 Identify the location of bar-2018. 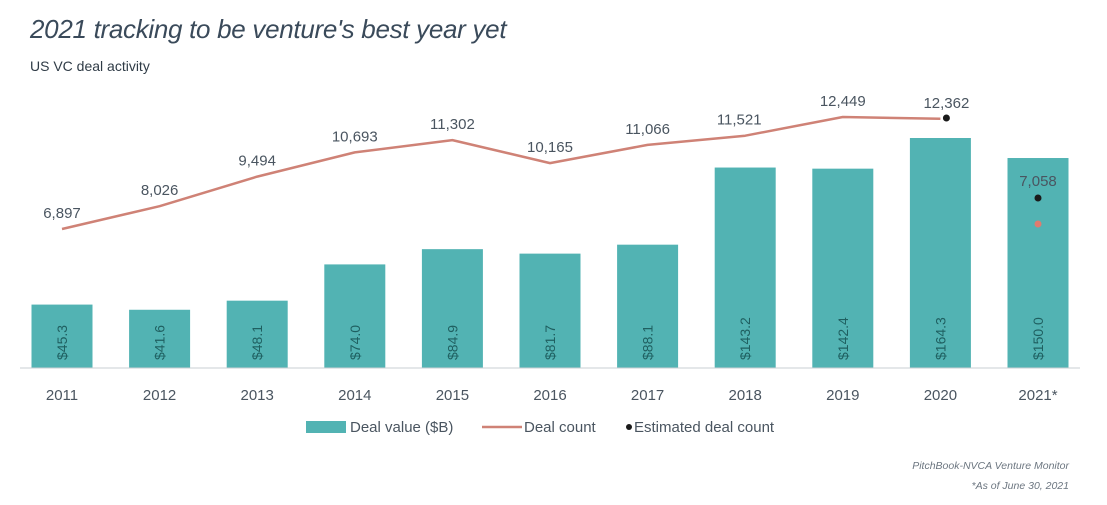
(745, 267).